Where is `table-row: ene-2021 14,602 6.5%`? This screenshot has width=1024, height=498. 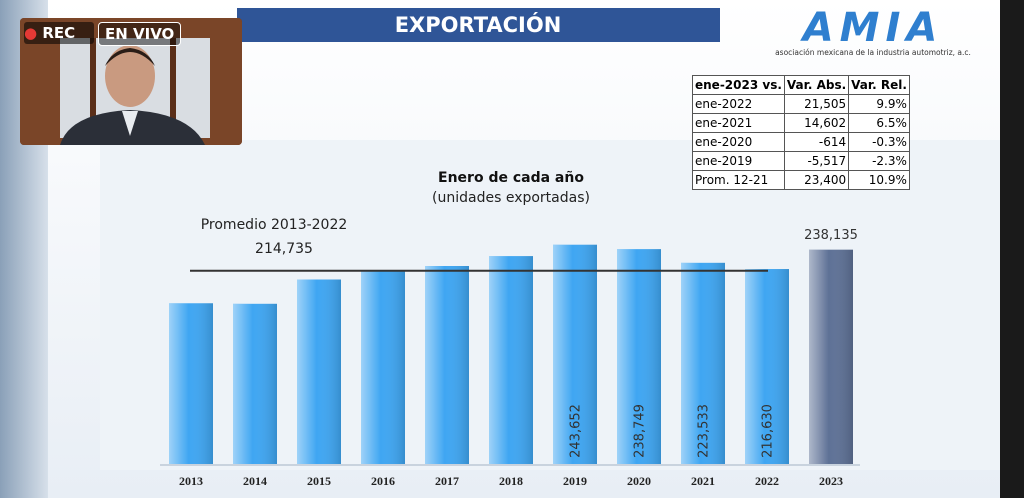
table-row: ene-2021 14,602 6.5% is located at coordinates (801, 123).